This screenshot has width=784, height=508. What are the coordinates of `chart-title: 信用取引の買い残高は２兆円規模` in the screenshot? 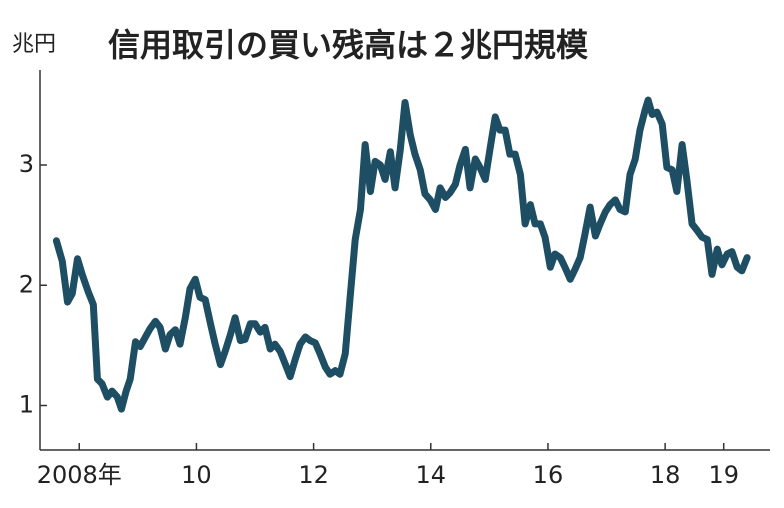 It's located at (348, 45).